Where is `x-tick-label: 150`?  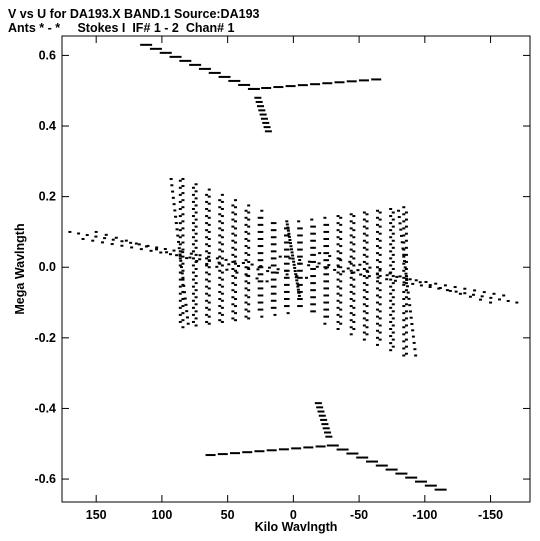 x-tick-label: 150 is located at coordinates (96, 515).